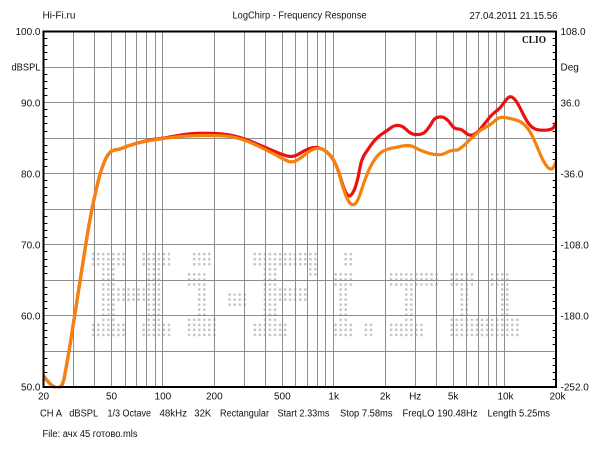 The image size is (600, 450). I want to click on svg-text: 90.0, so click(31, 103).